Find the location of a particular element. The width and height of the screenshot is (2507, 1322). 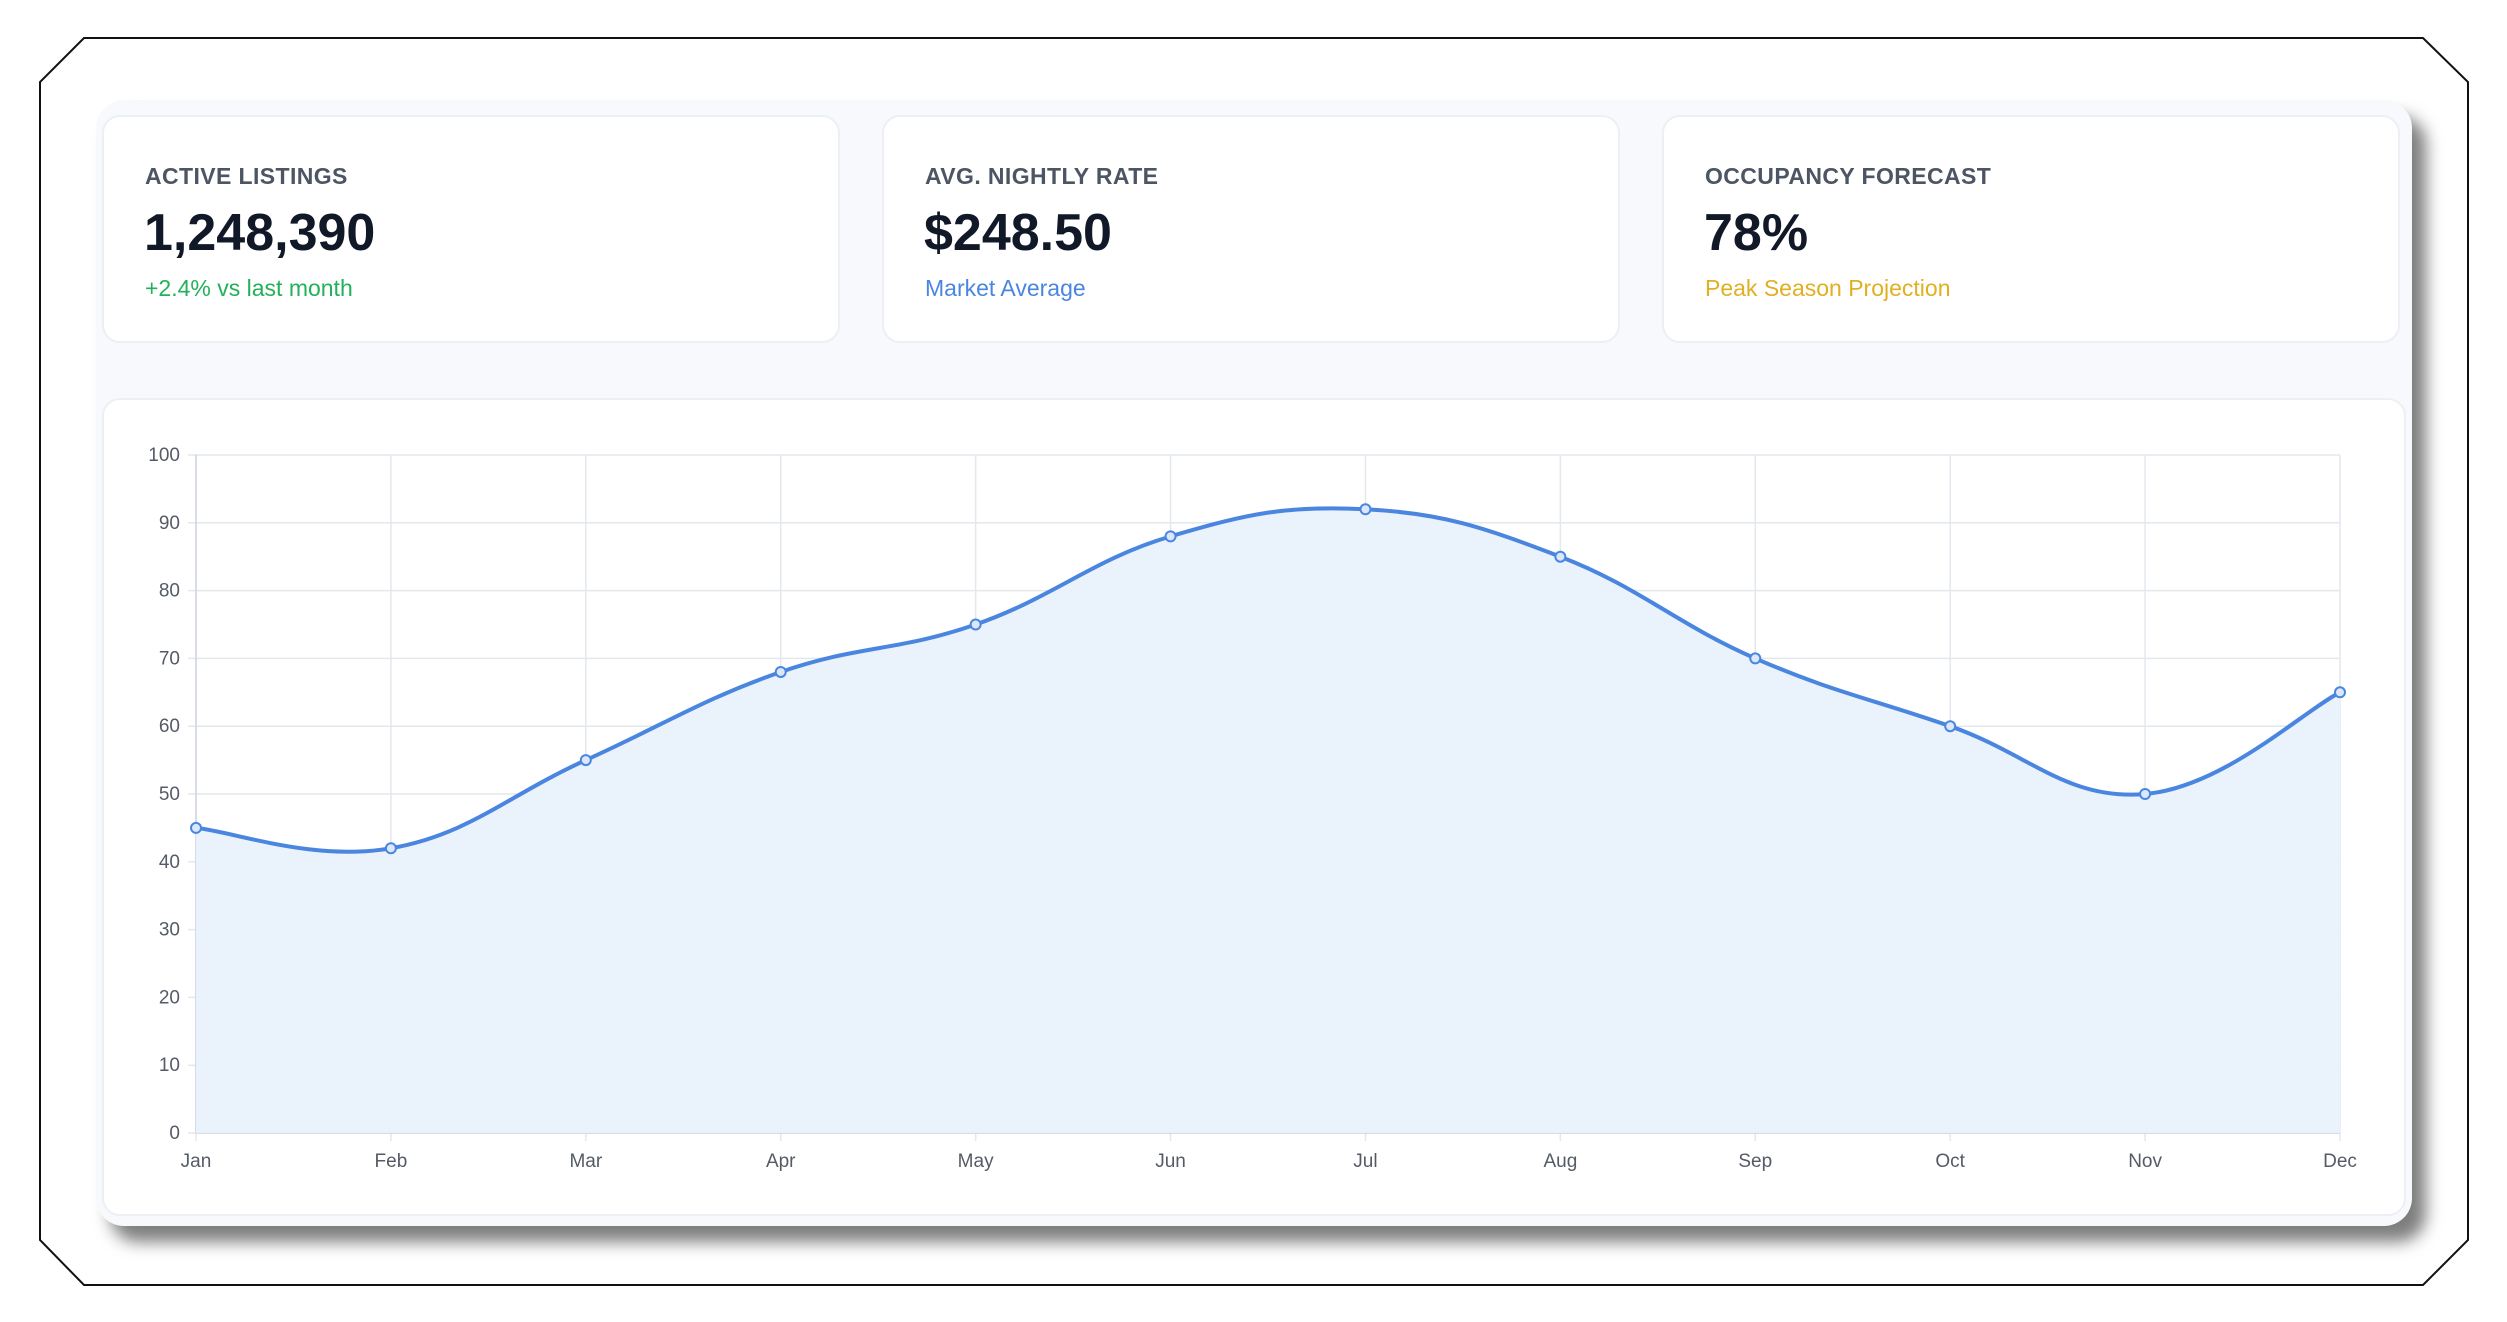

y-tick-label: 80 is located at coordinates (169, 591).